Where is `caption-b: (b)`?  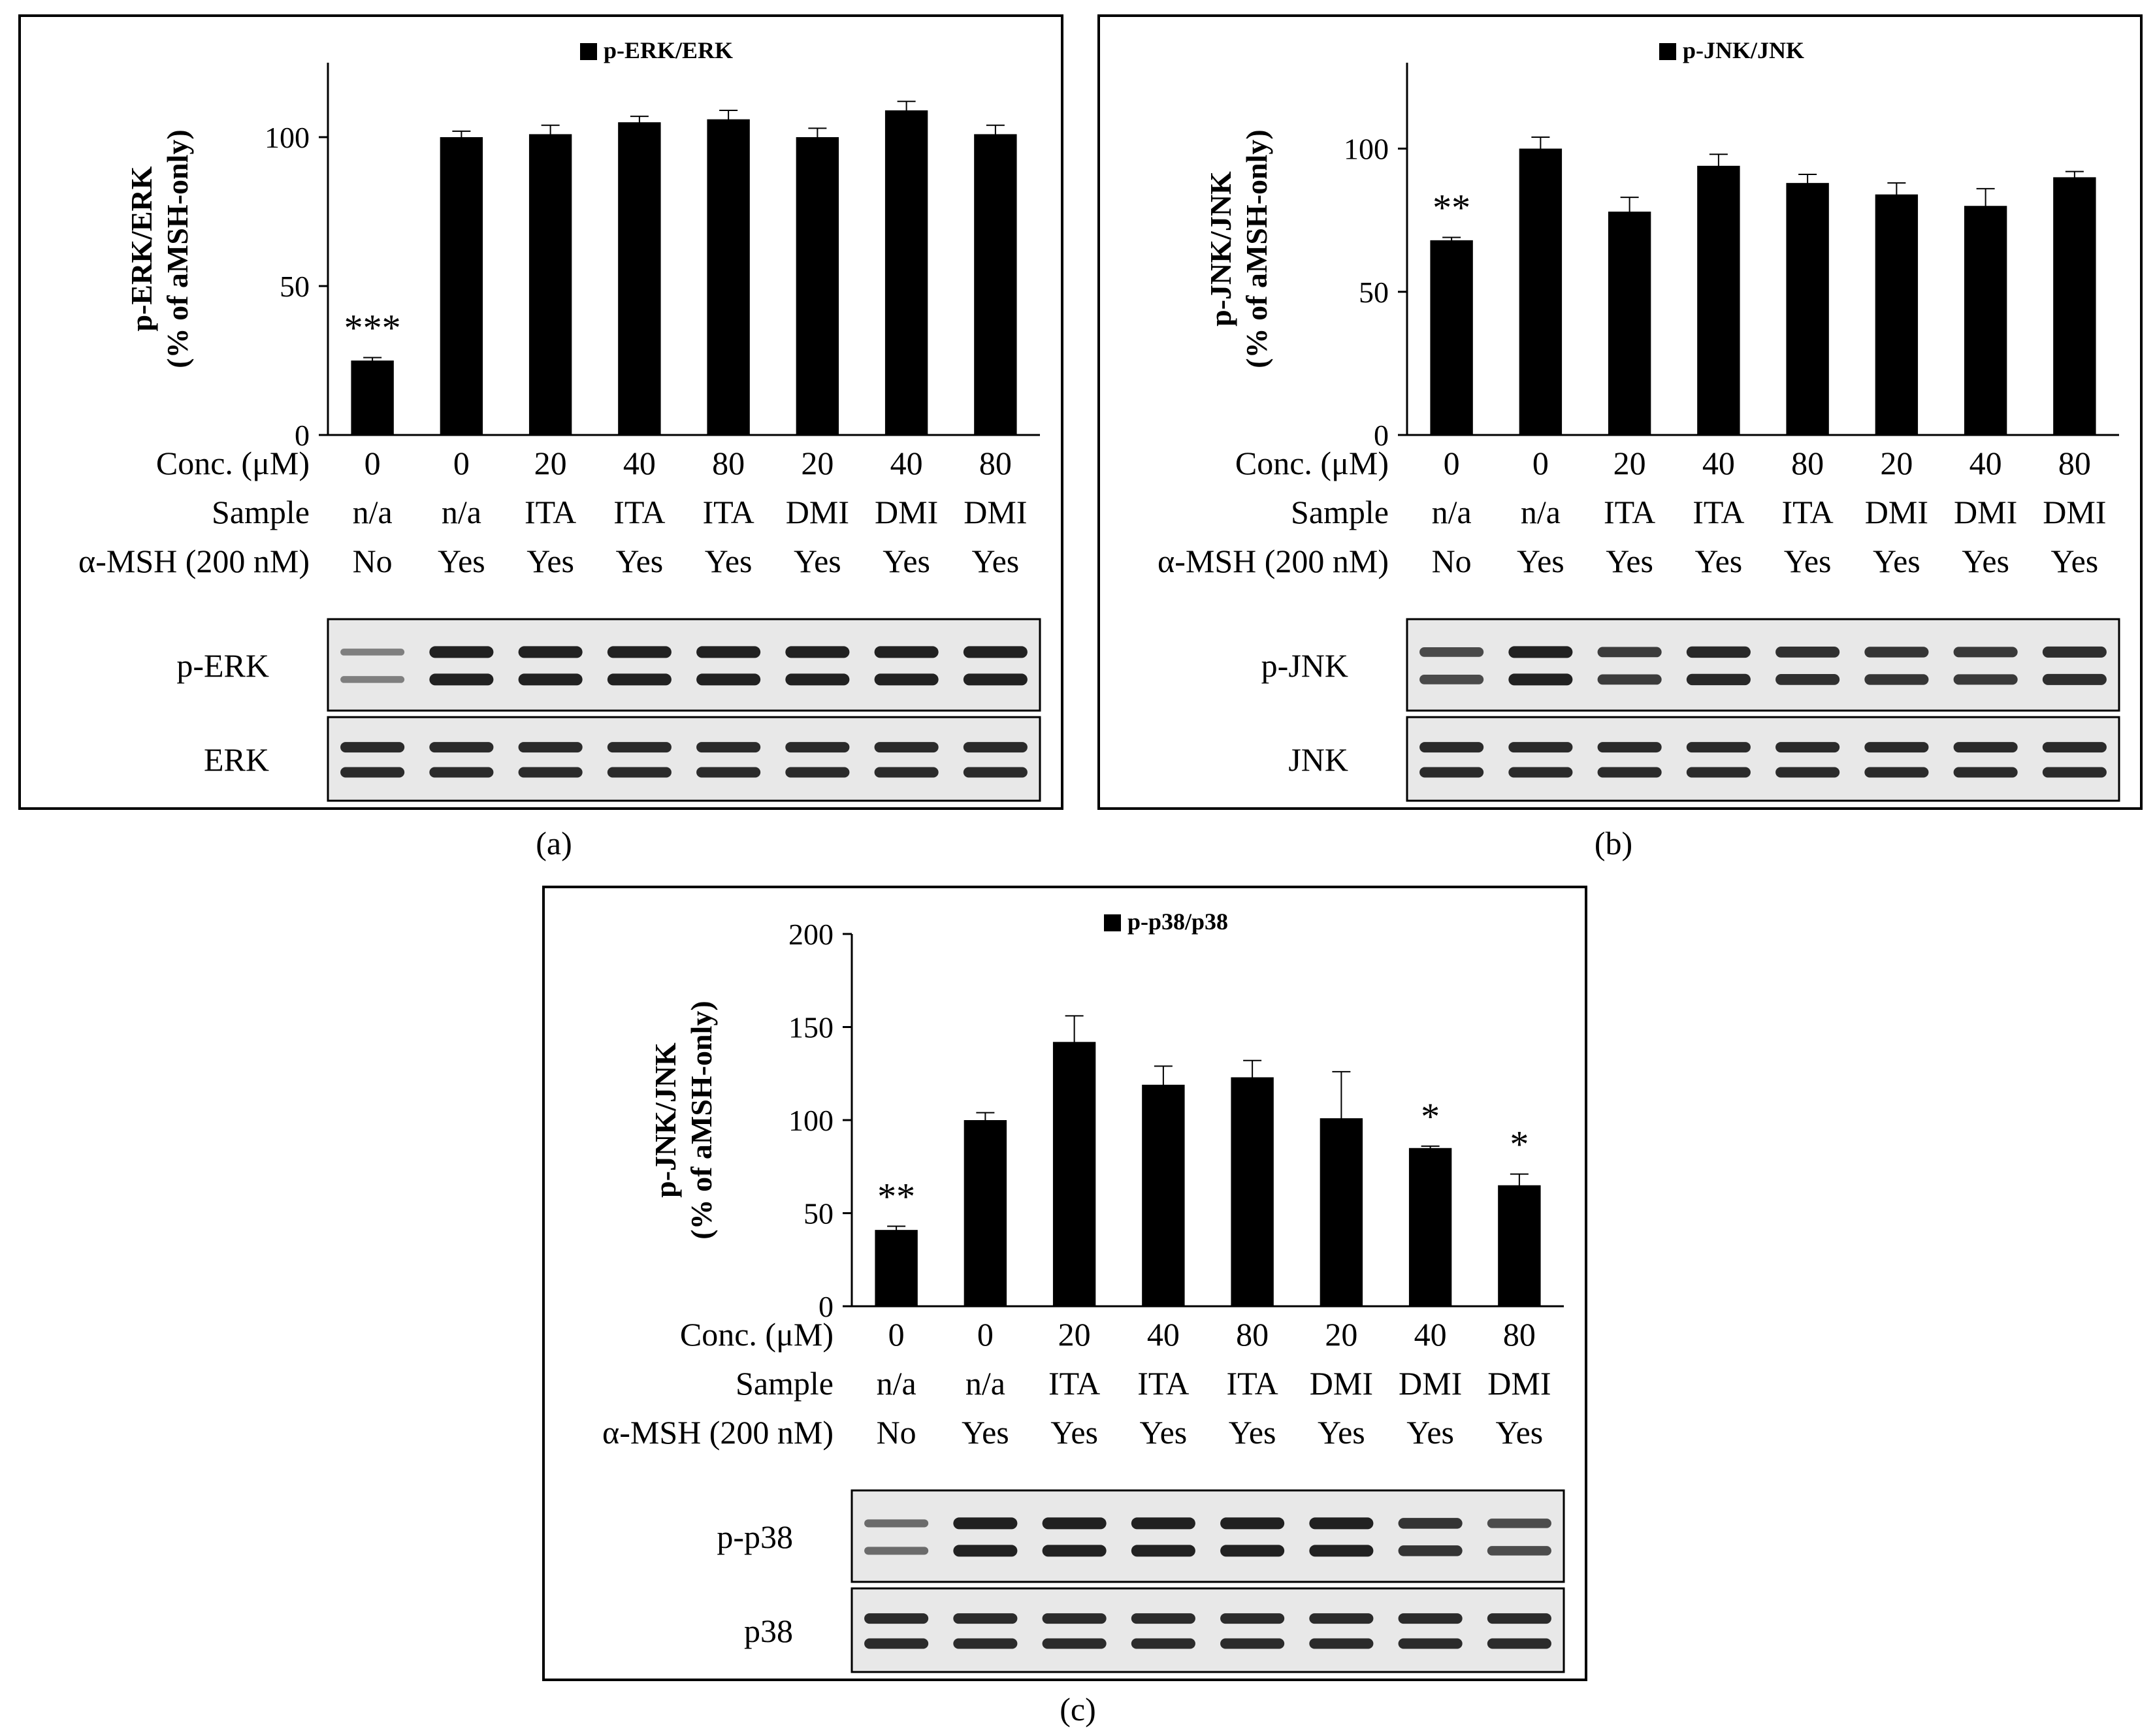 caption-b: (b) is located at coordinates (1614, 843).